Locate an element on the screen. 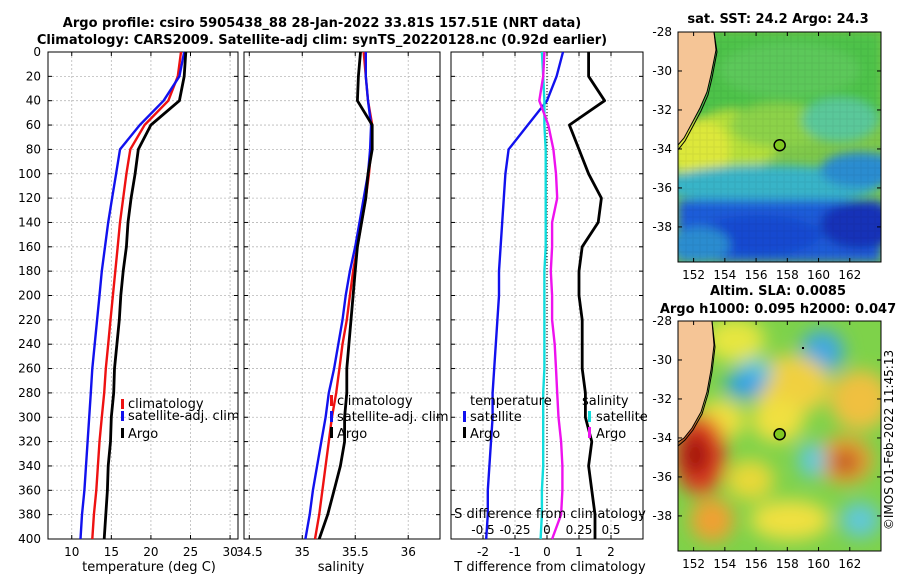  xtick-label: 15 is located at coordinates (111, 552).